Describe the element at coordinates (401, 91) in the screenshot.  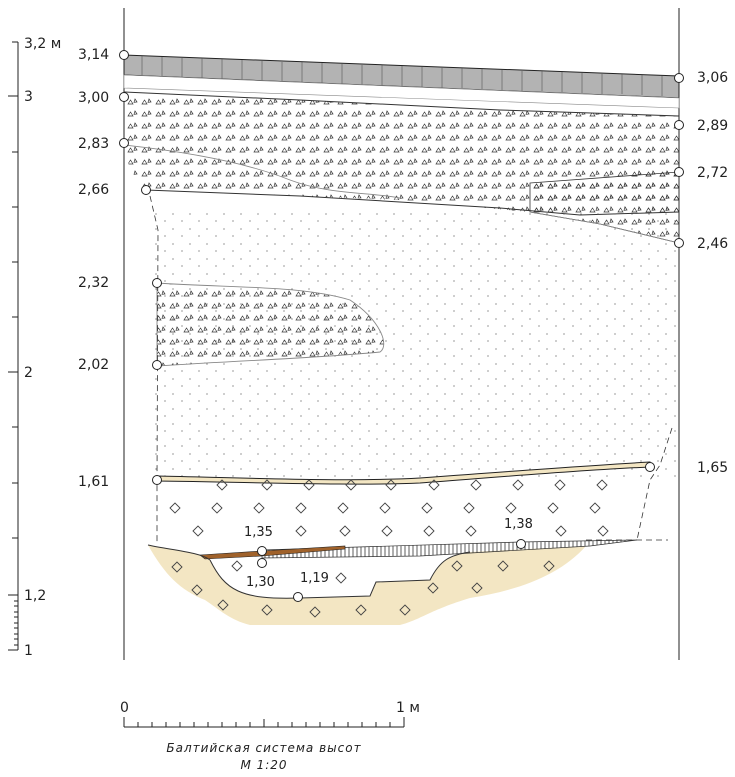
I see `base-layer` at that location.